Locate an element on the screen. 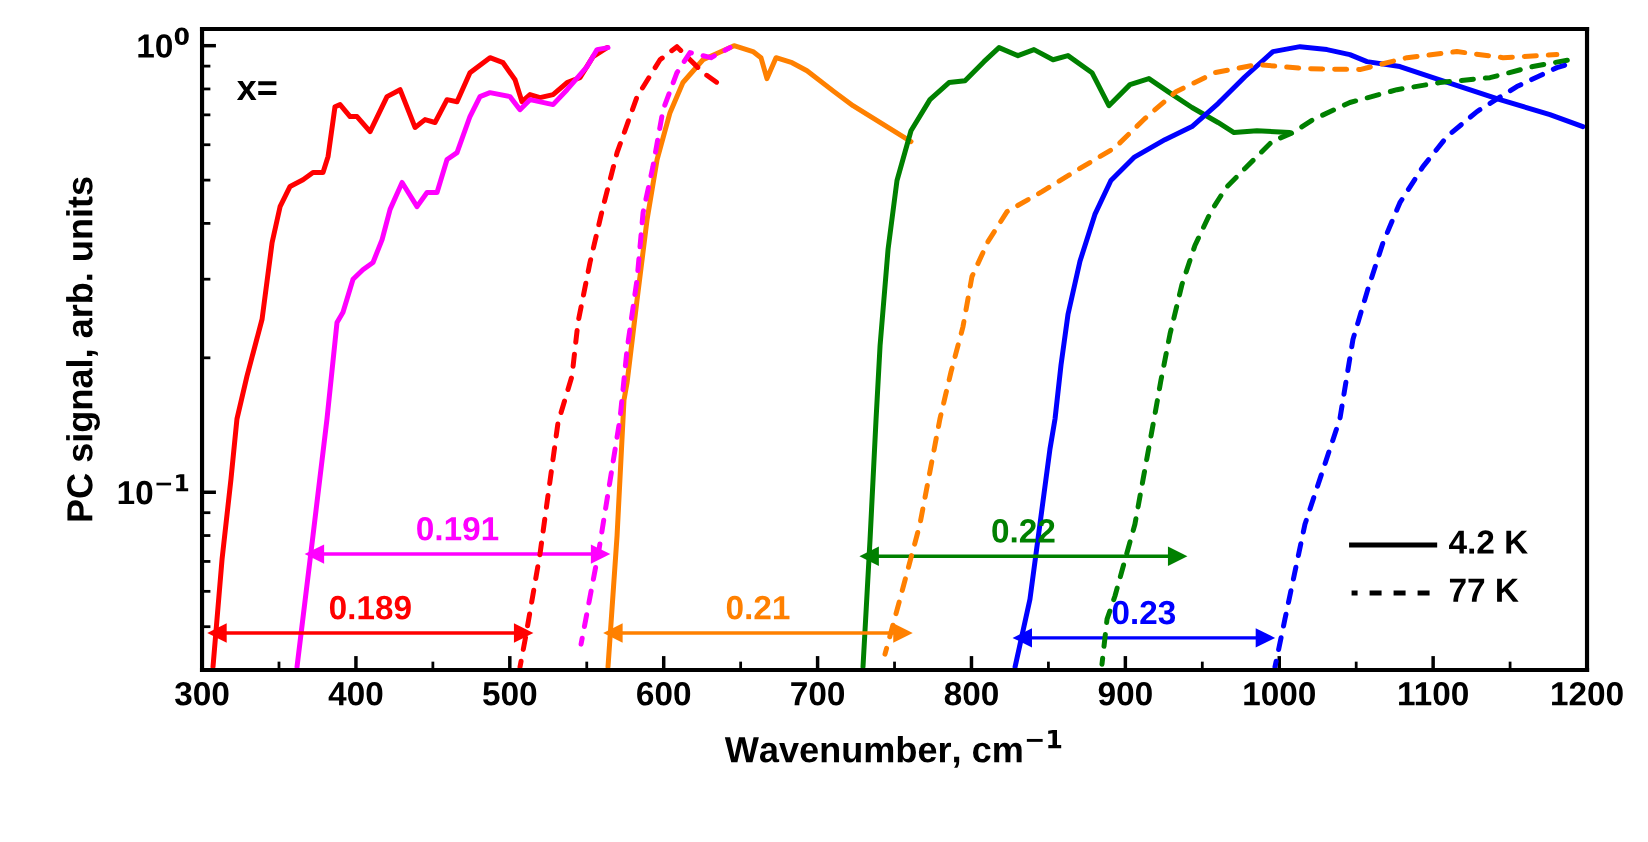 The height and width of the screenshot is (842, 1648). x-tick-label: 400 is located at coordinates (355, 693).